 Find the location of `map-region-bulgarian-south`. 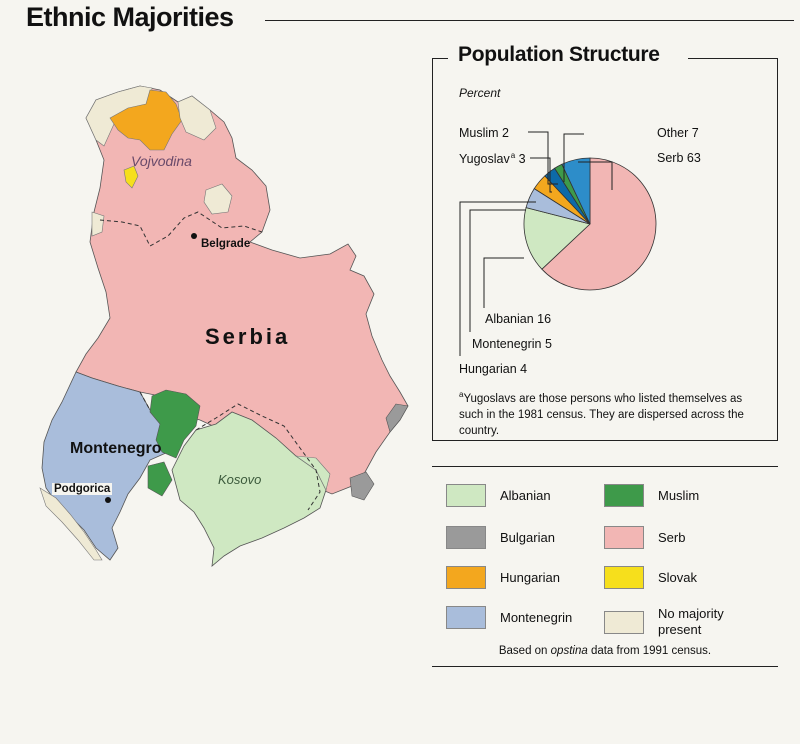

map-region-bulgarian-south is located at coordinates (362, 486).